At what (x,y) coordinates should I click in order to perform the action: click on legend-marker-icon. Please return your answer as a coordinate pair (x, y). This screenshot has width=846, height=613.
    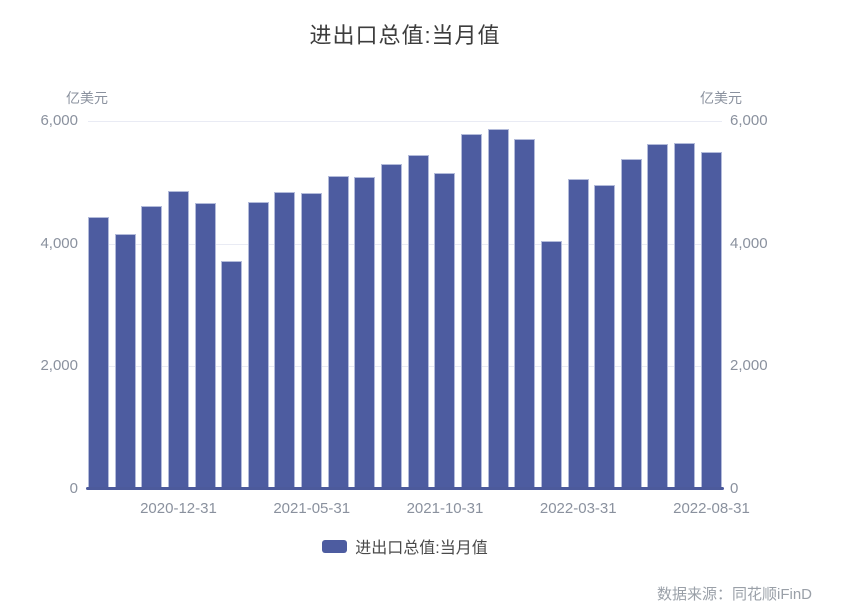
    Looking at the image, I should click on (335, 546).